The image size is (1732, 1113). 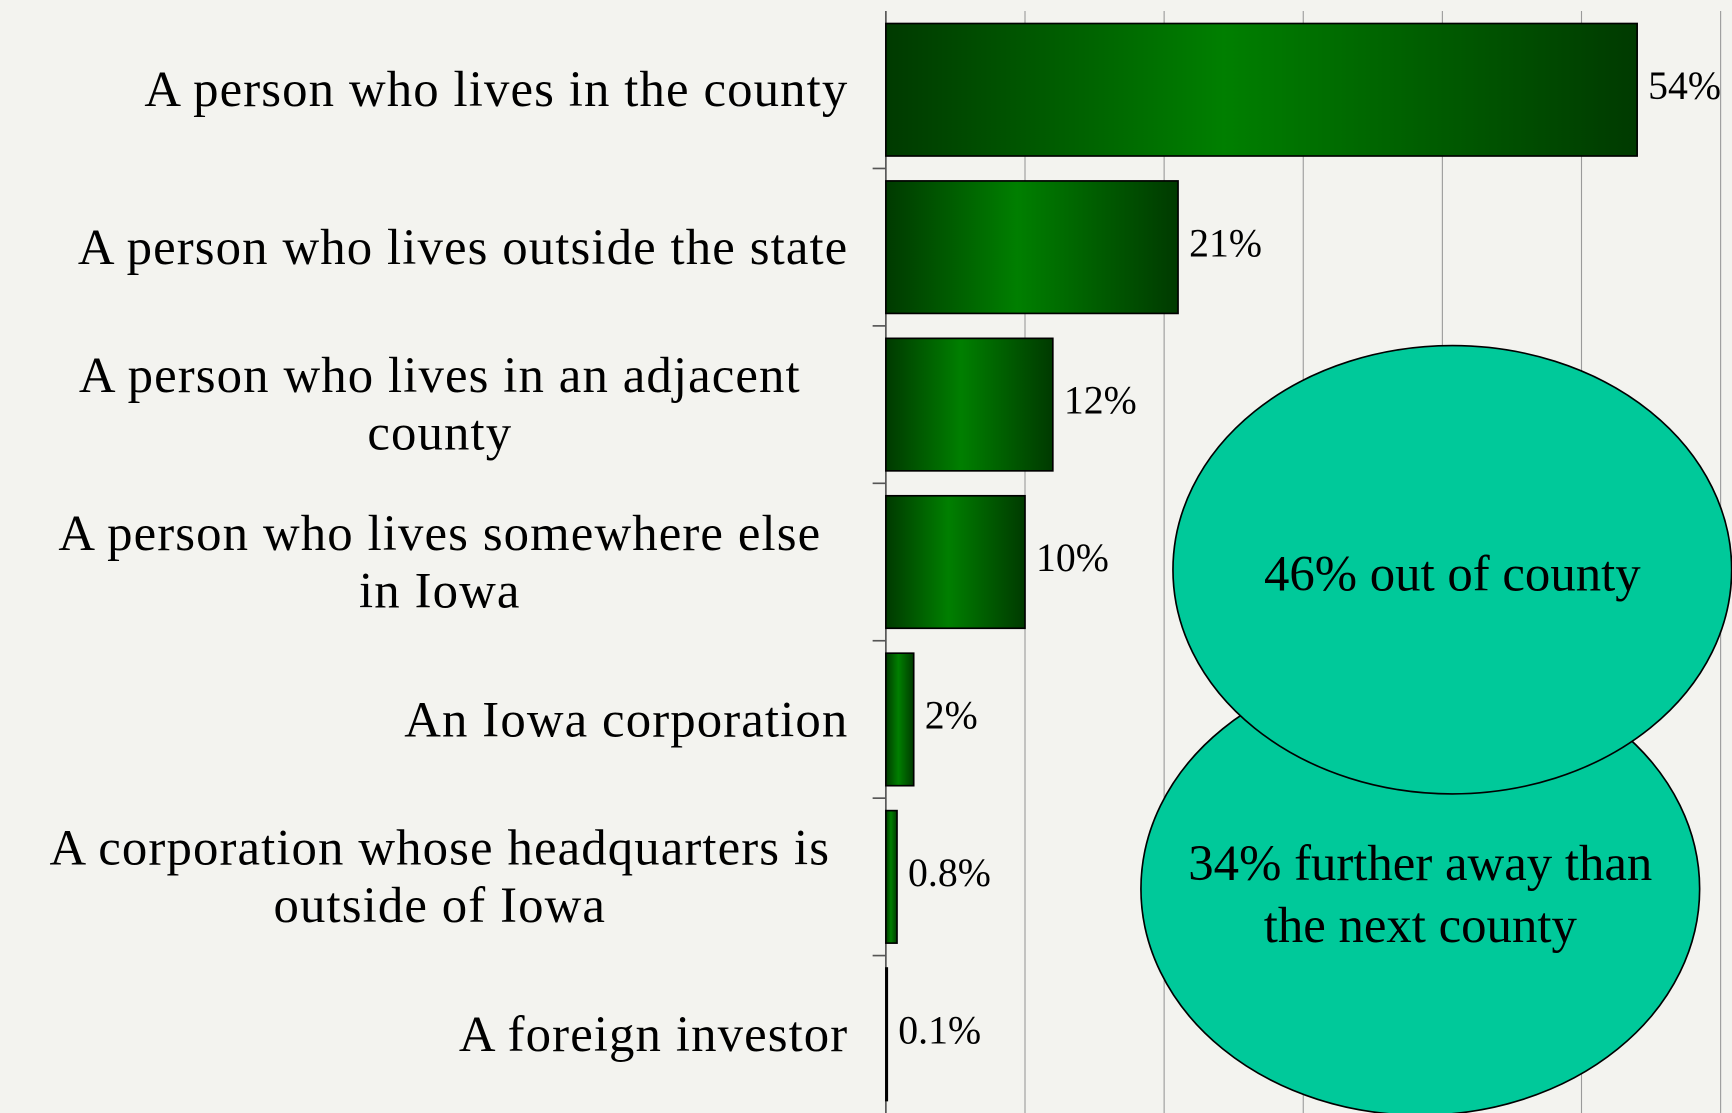 I want to click on data-label: 0.8%, so click(x=949, y=873).